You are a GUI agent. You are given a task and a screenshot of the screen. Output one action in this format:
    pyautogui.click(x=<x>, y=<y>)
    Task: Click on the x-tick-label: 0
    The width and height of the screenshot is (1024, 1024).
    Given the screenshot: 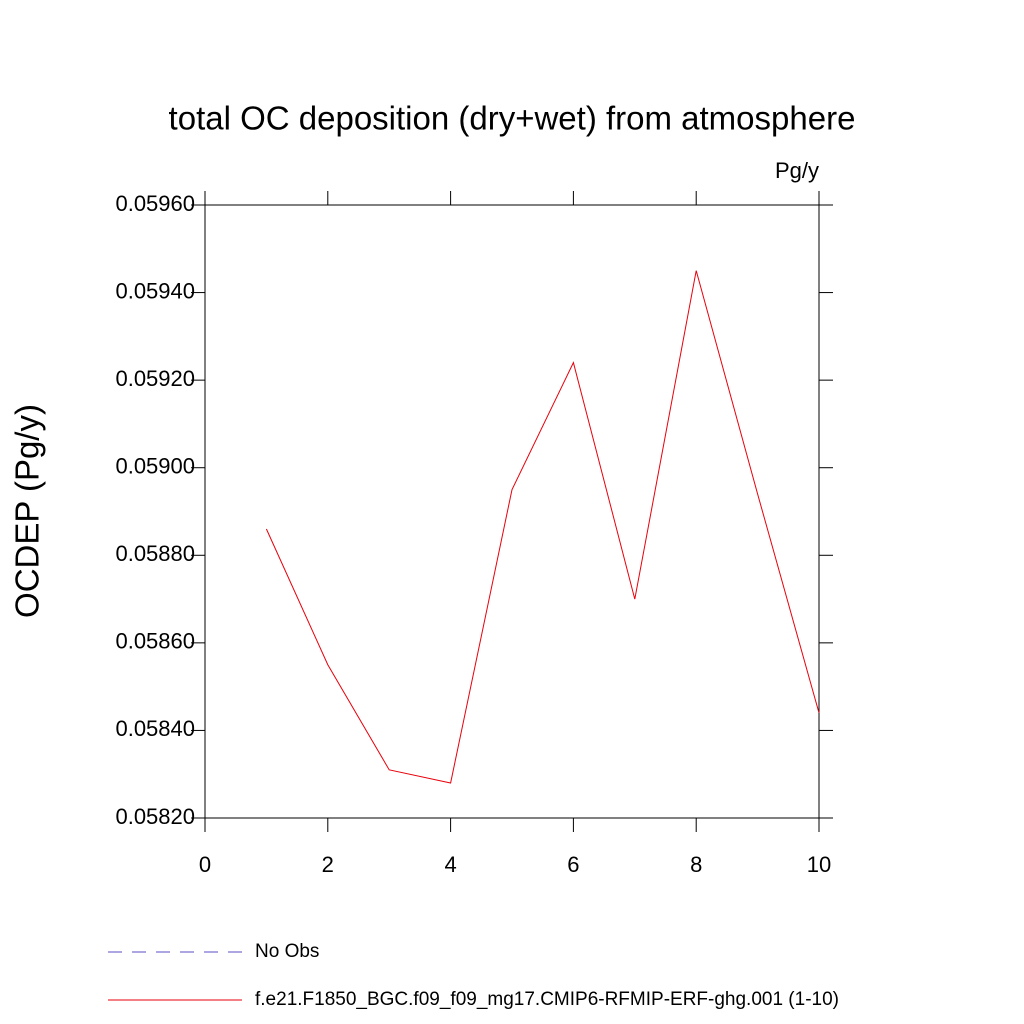 What is the action you would take?
    pyautogui.click(x=205, y=864)
    